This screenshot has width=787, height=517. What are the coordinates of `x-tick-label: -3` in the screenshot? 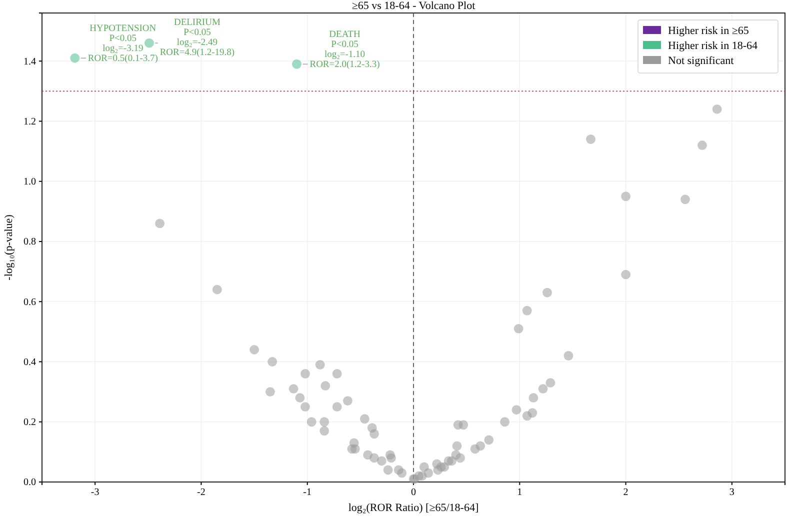 It's located at (95, 492).